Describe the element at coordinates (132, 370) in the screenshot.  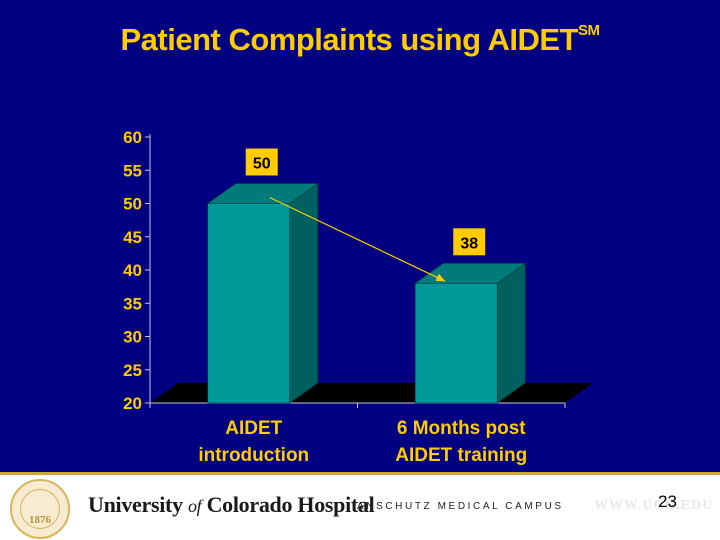
I see `y-tick-label: 25` at that location.